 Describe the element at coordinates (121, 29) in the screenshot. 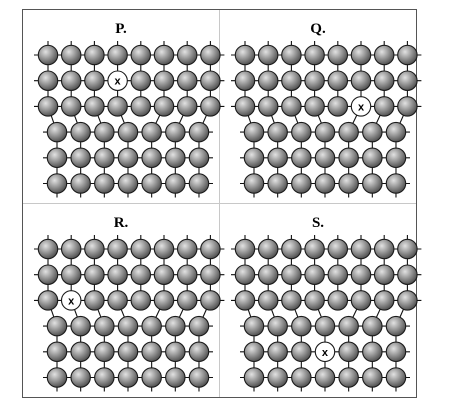

I see `panel-label: P.` at that location.